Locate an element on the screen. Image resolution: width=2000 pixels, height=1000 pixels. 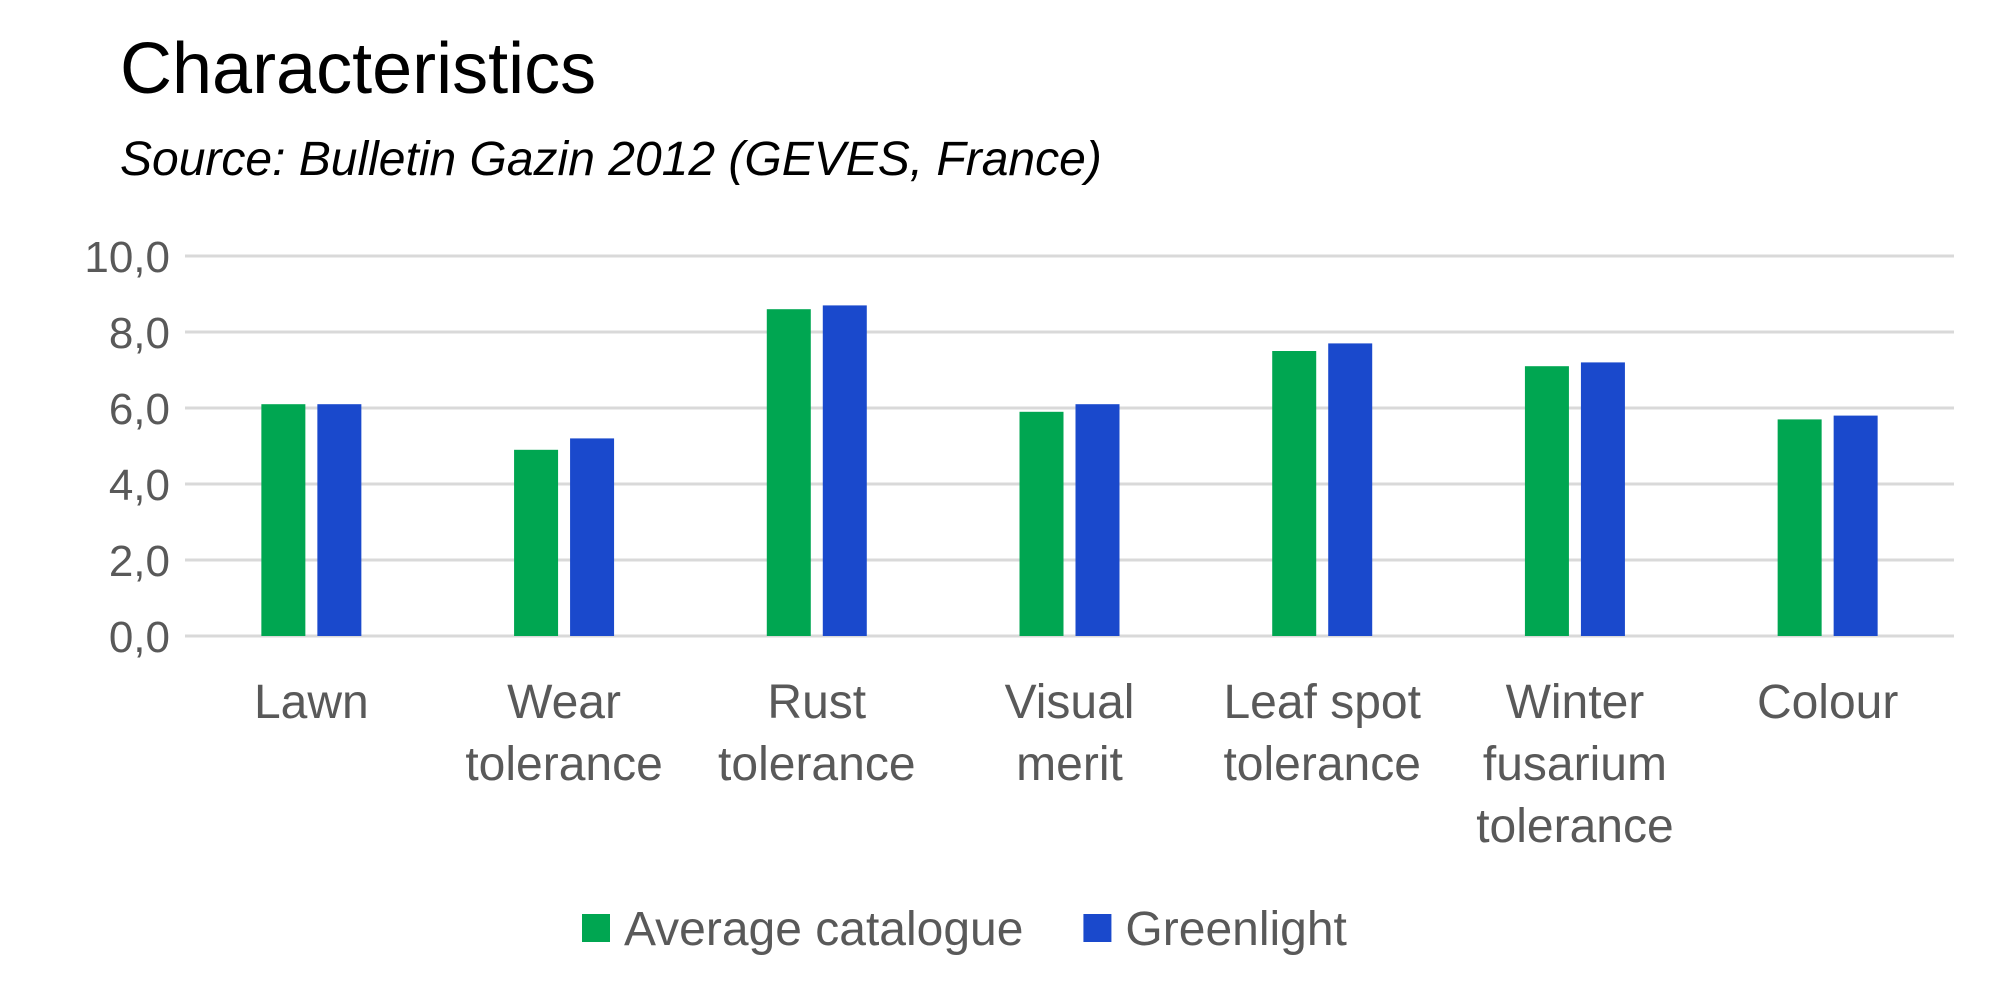
y-tick-label: 8,0 is located at coordinates (139, 333).